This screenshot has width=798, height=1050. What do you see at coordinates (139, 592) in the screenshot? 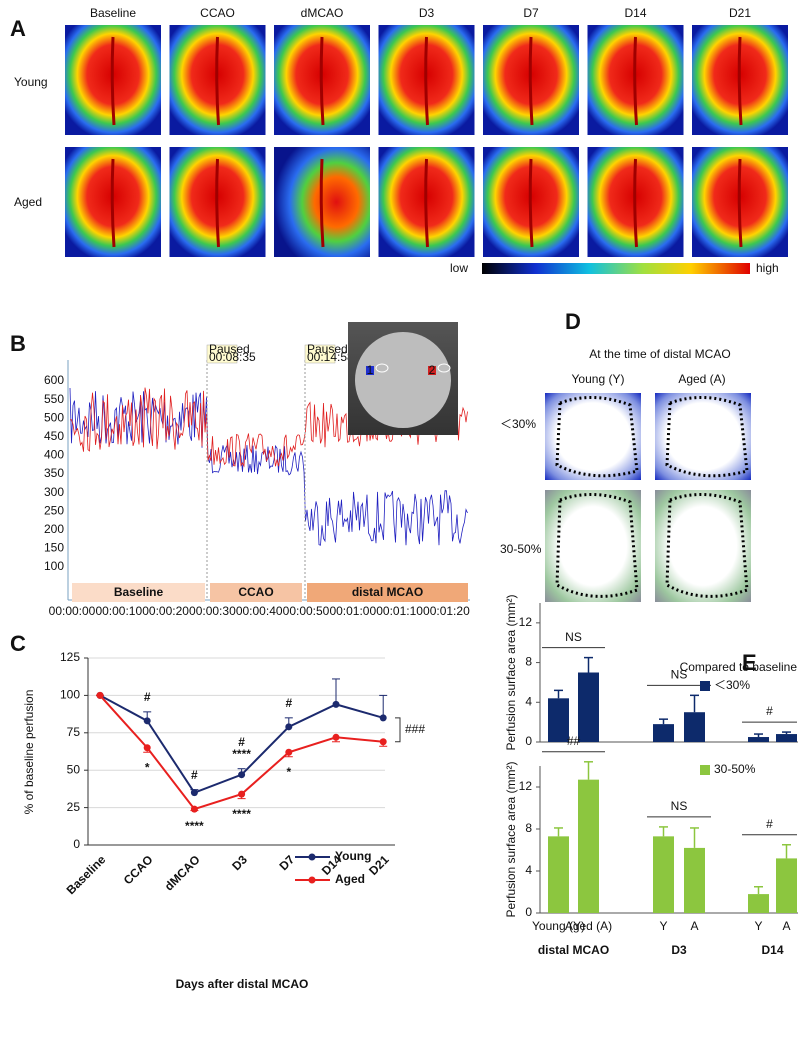
I see `phase-label: Baseline` at bounding box center [139, 592].